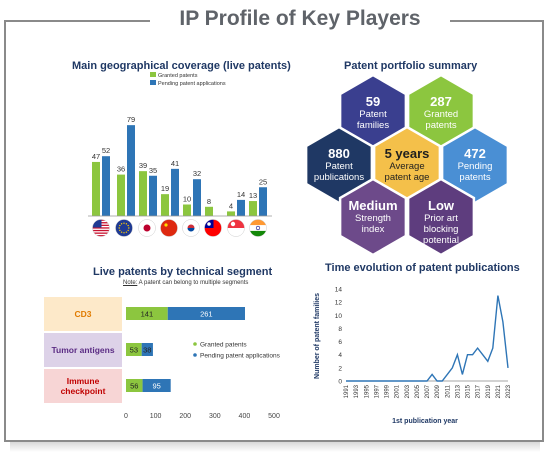 This screenshot has height=458, width=550. I want to click on hex-average-age-value: 5 years, so click(407, 153).